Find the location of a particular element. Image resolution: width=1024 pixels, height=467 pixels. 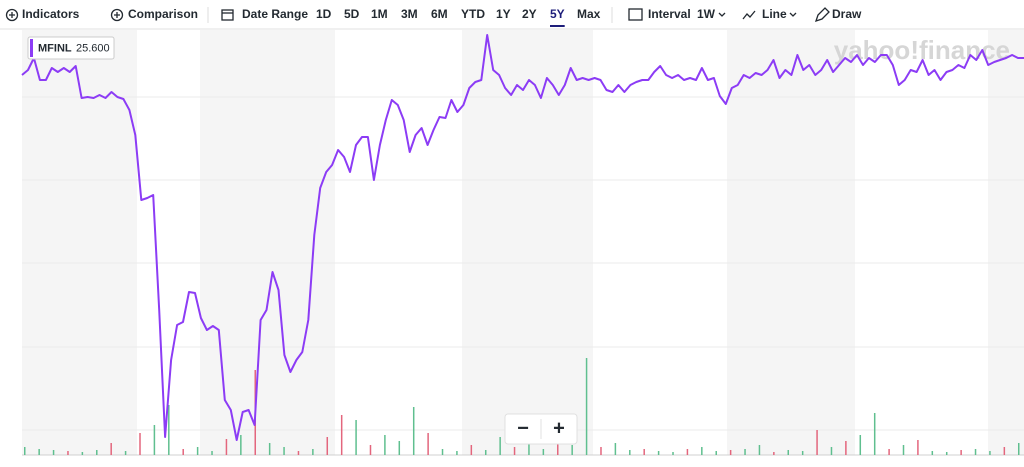

zoom-in: + is located at coordinates (559, 428).